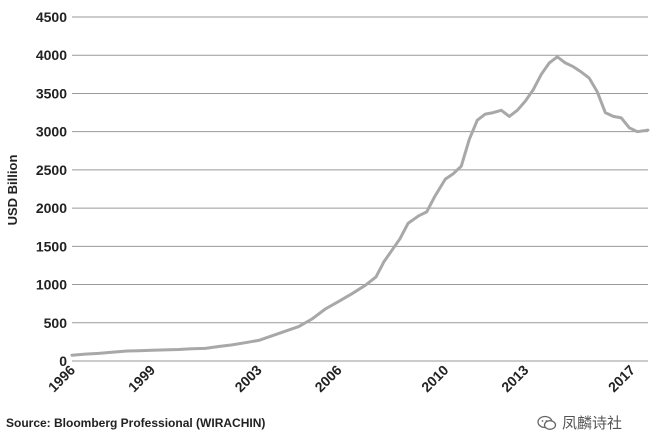 The image size is (656, 437). I want to click on x-tick-label: 2003, so click(247, 378).